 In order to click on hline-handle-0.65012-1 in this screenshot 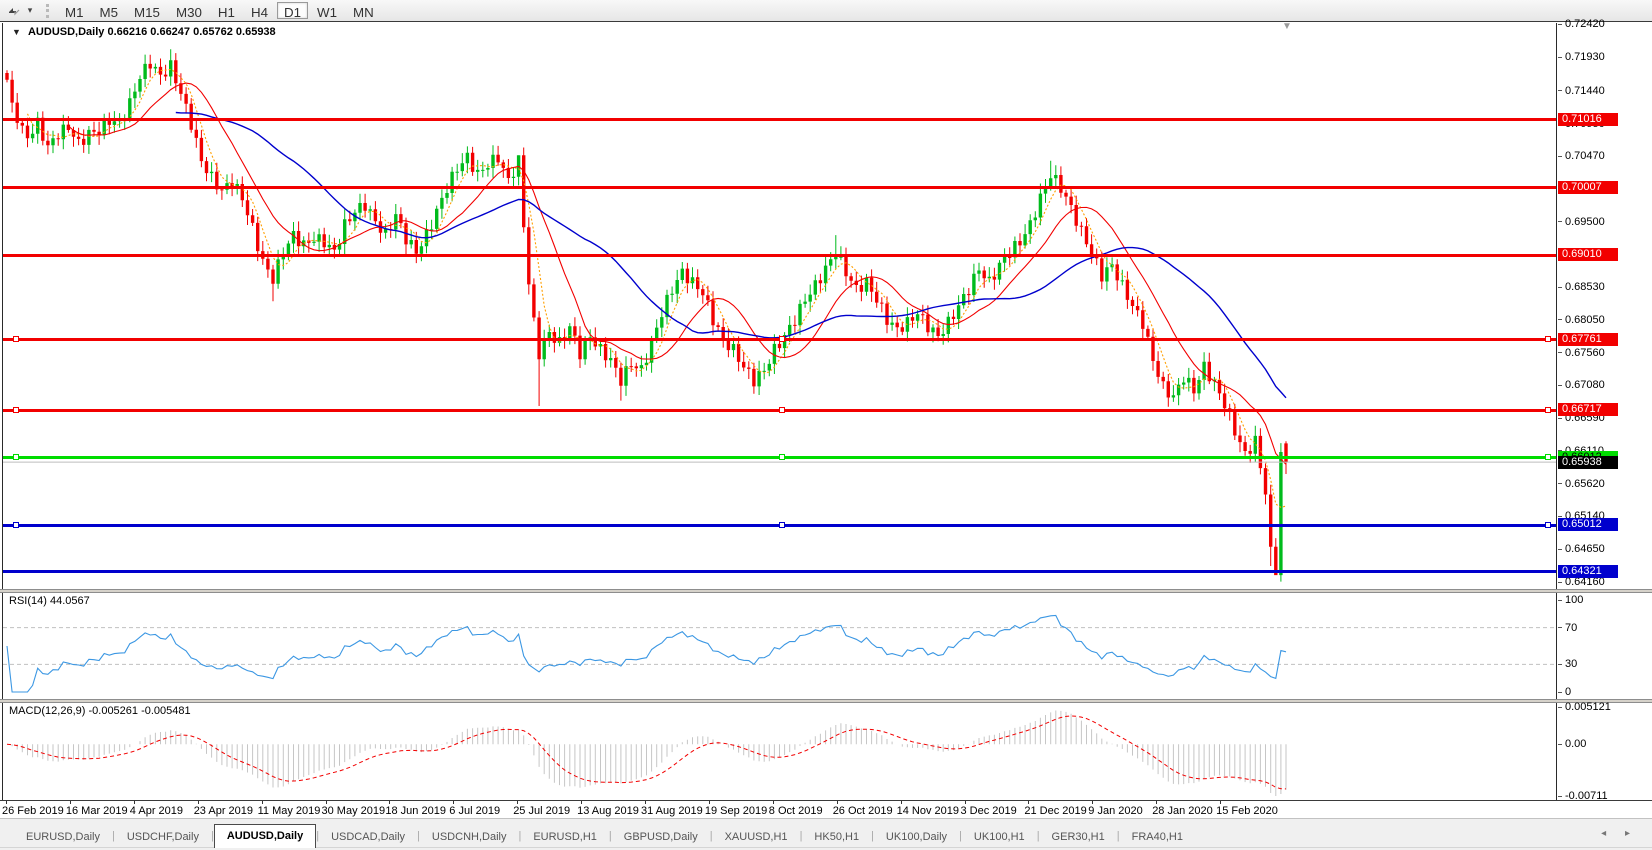, I will do `click(782, 525)`.